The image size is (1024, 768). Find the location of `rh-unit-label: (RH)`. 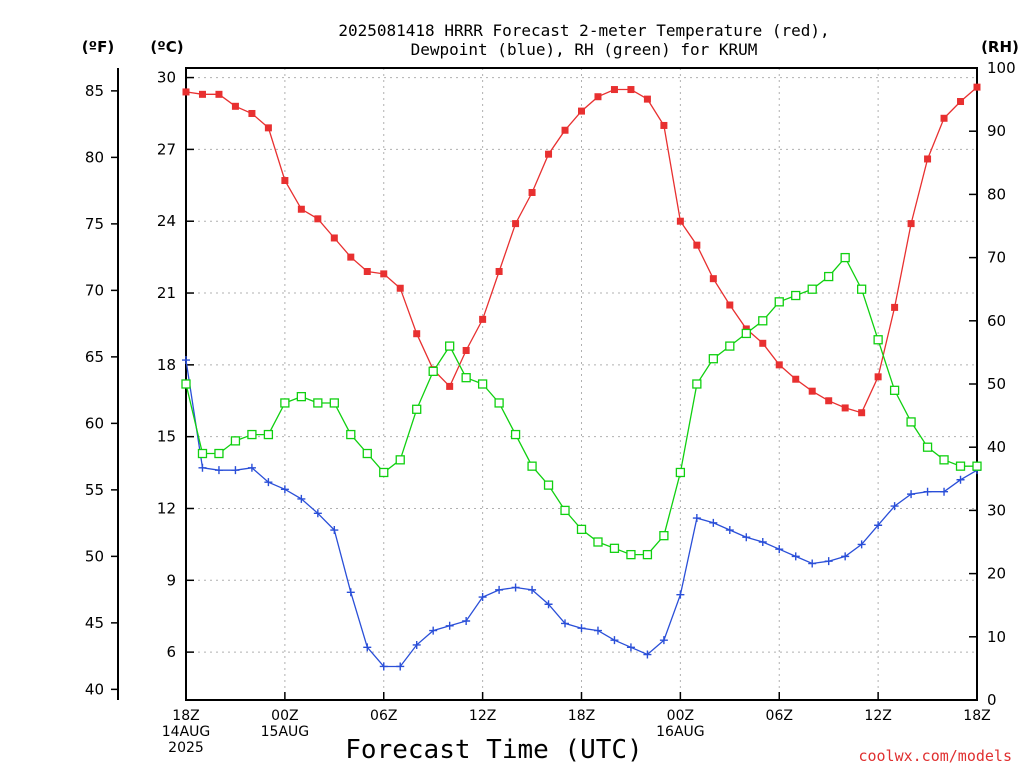

rh-unit-label: (RH) is located at coordinates (1000, 47).